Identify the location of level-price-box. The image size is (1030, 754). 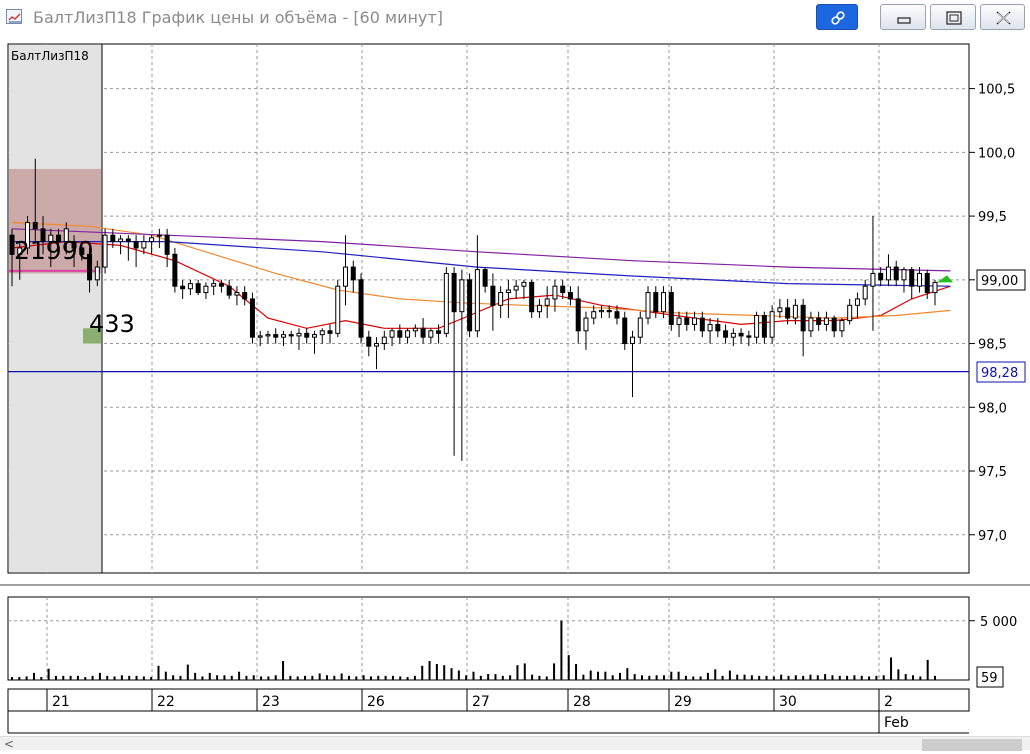
(1001, 372).